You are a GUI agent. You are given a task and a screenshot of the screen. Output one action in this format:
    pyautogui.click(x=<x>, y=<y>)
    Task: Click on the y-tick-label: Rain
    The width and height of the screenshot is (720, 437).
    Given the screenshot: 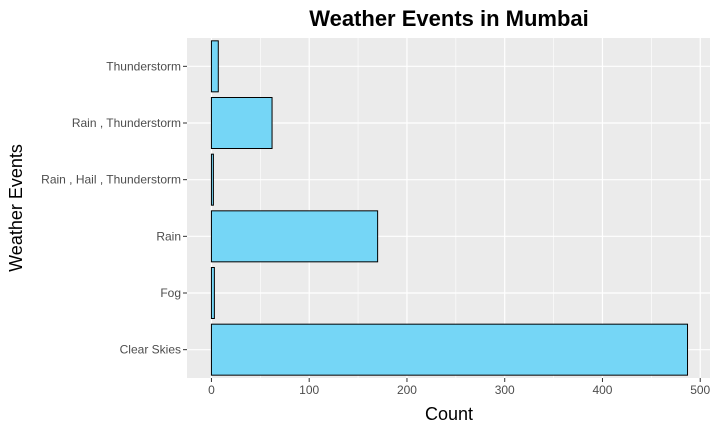 What is the action you would take?
    pyautogui.click(x=168, y=236)
    